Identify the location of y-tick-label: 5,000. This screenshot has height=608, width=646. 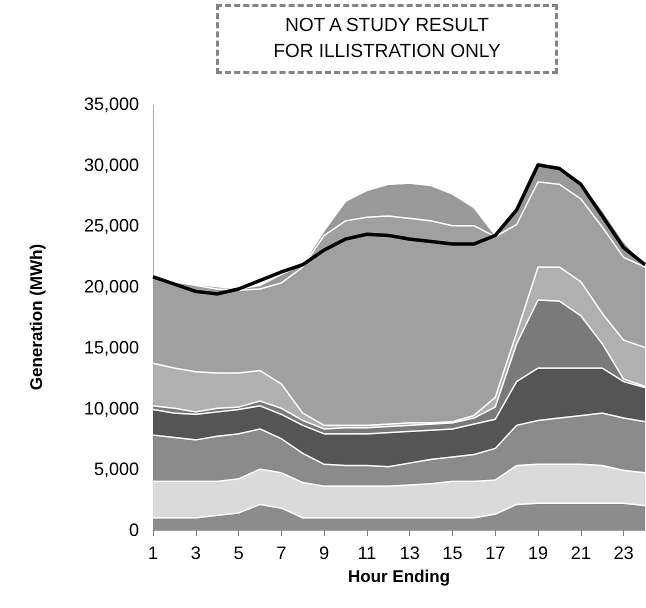
(116, 469).